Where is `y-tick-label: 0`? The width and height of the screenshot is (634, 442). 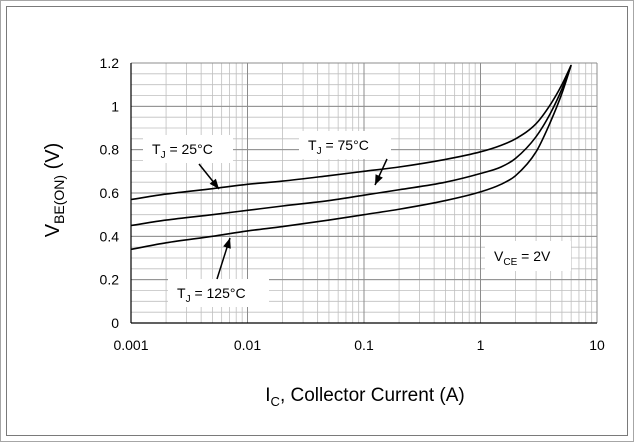
y-tick-label: 0 is located at coordinates (115, 323).